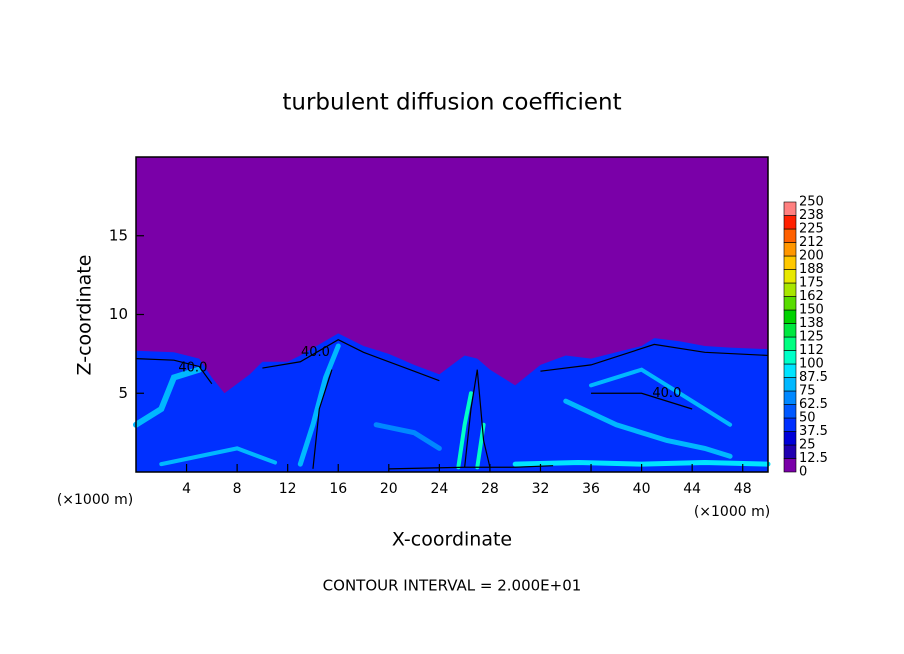 The width and height of the screenshot is (904, 654). Describe the element at coordinates (452, 402) in the screenshot. I see `turbulent-region` at that location.